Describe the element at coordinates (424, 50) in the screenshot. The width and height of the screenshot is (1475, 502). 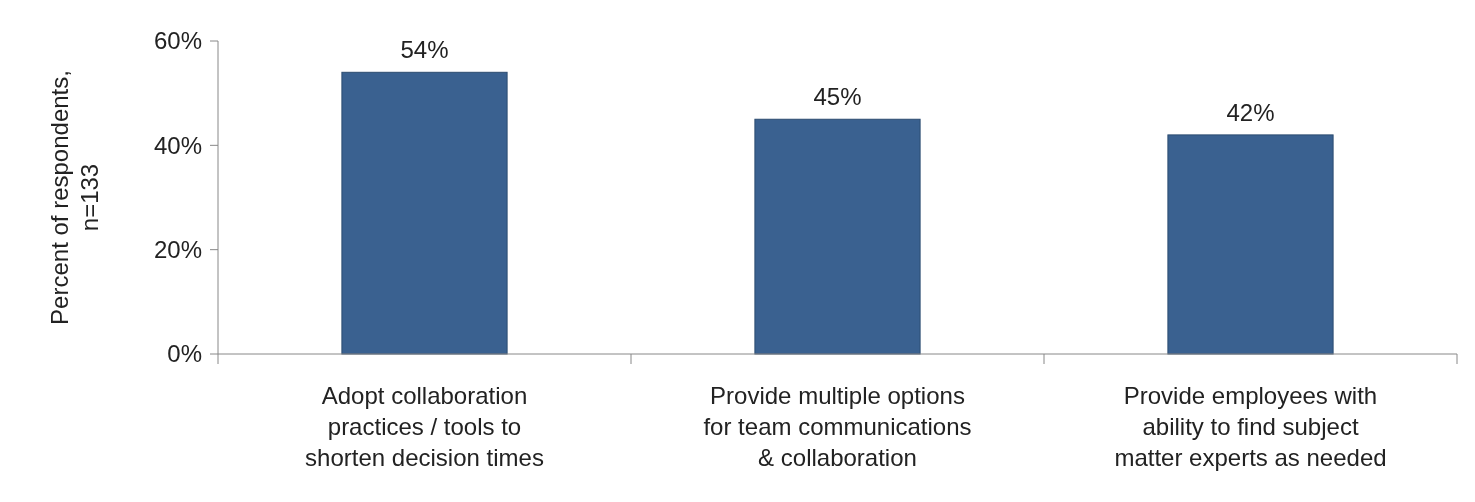
I see `data-label: 54%` at that location.